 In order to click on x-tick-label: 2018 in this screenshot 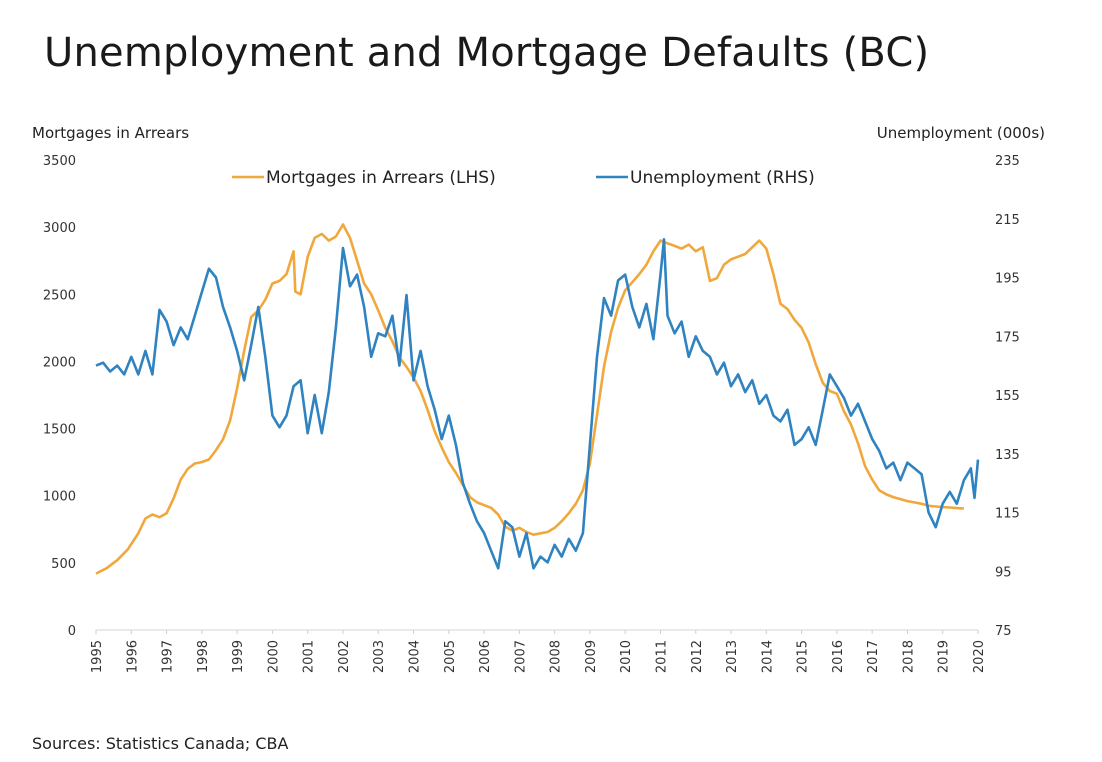, I will do `click(908, 656)`.